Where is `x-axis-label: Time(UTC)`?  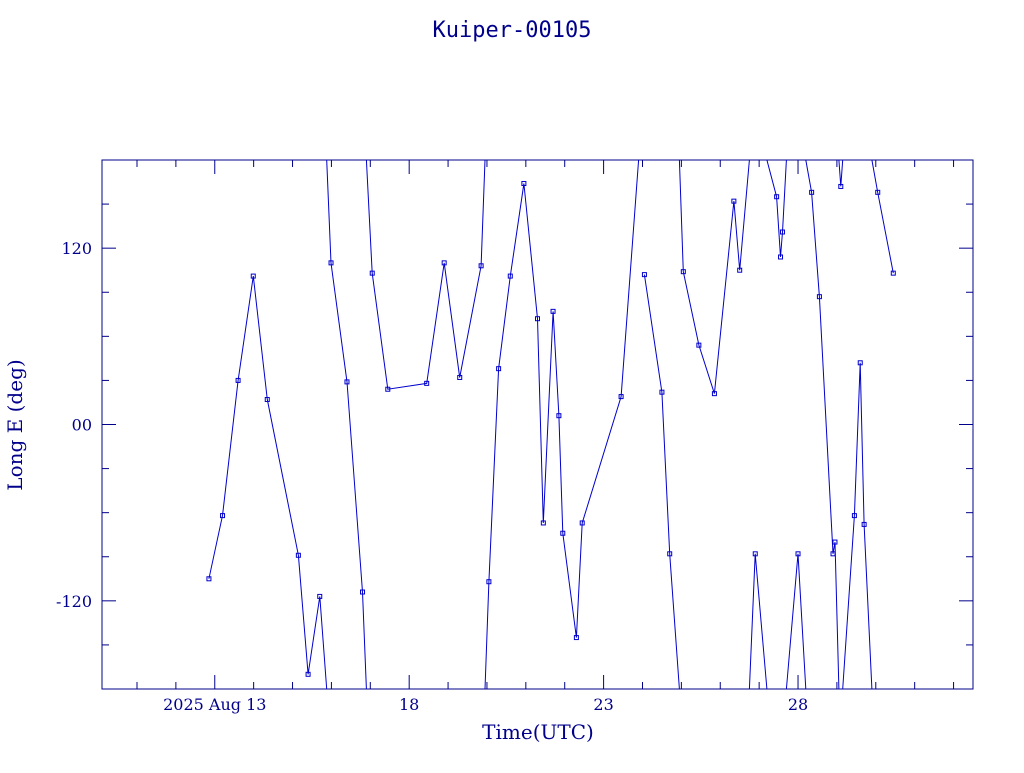 x-axis-label: Time(UTC) is located at coordinates (538, 732).